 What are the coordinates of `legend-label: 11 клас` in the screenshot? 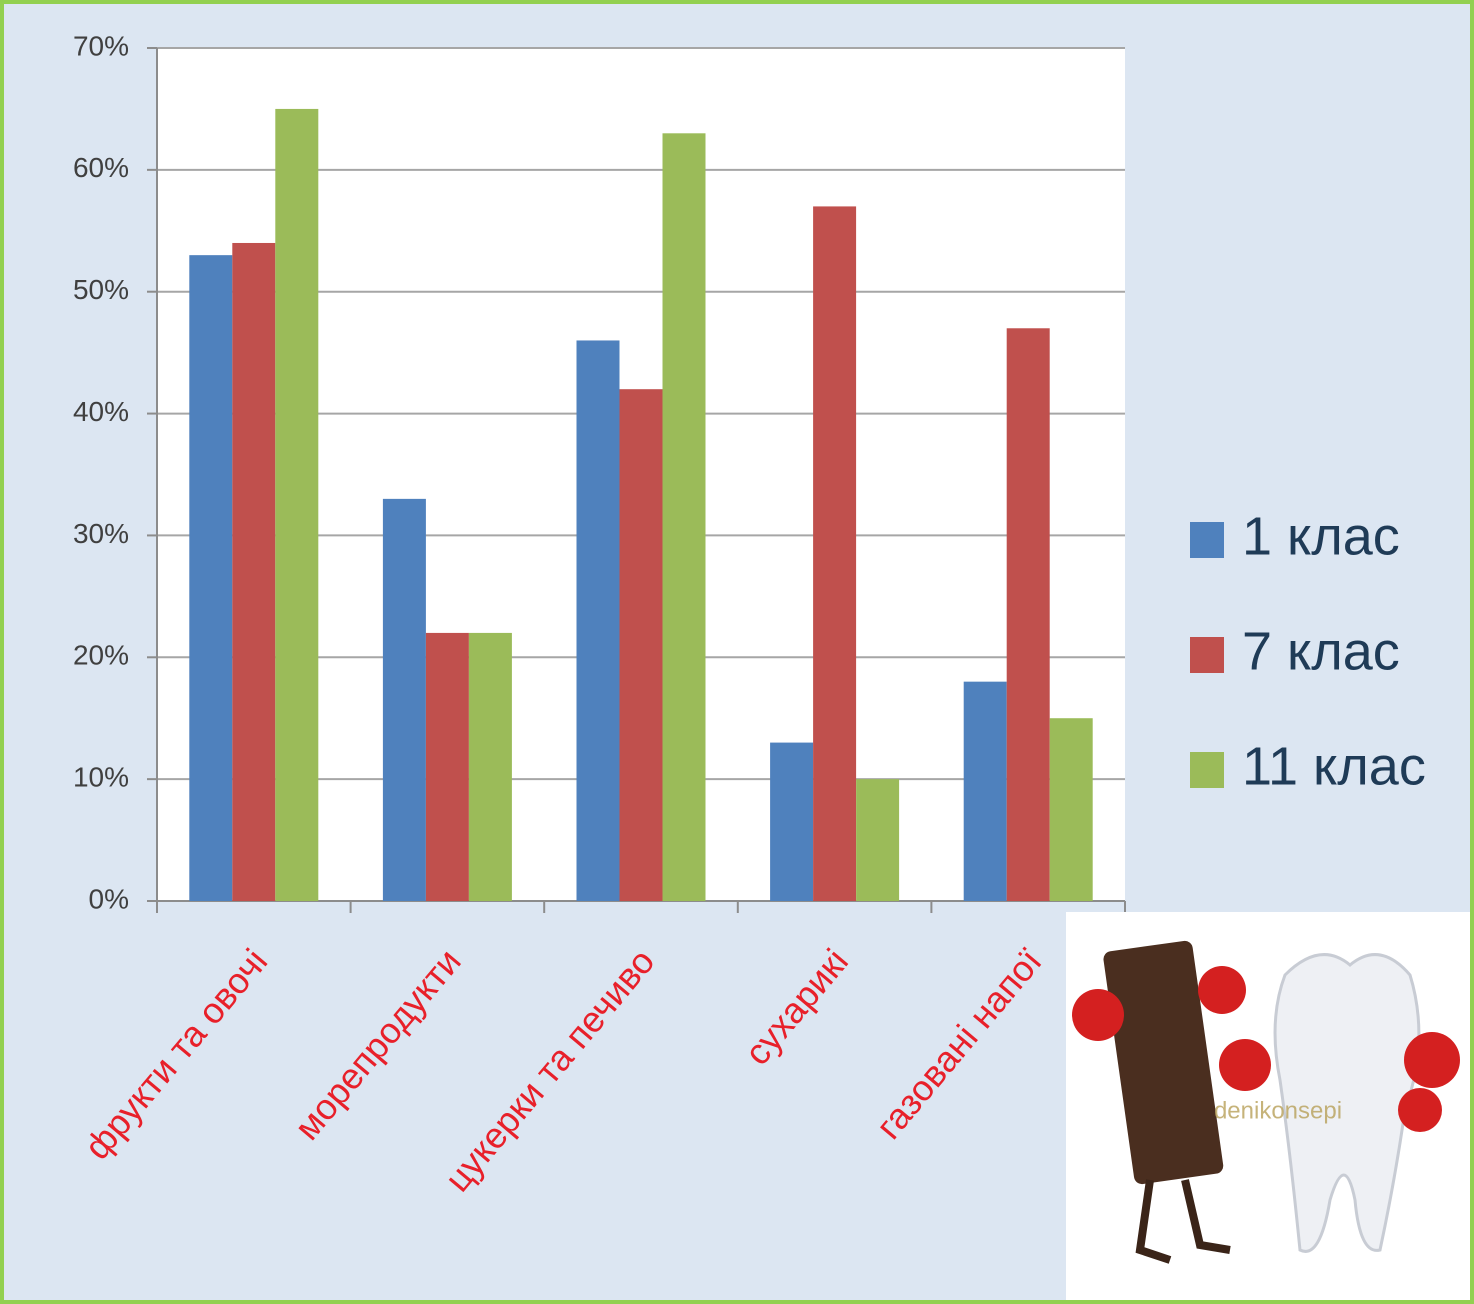 It's located at (1334, 766).